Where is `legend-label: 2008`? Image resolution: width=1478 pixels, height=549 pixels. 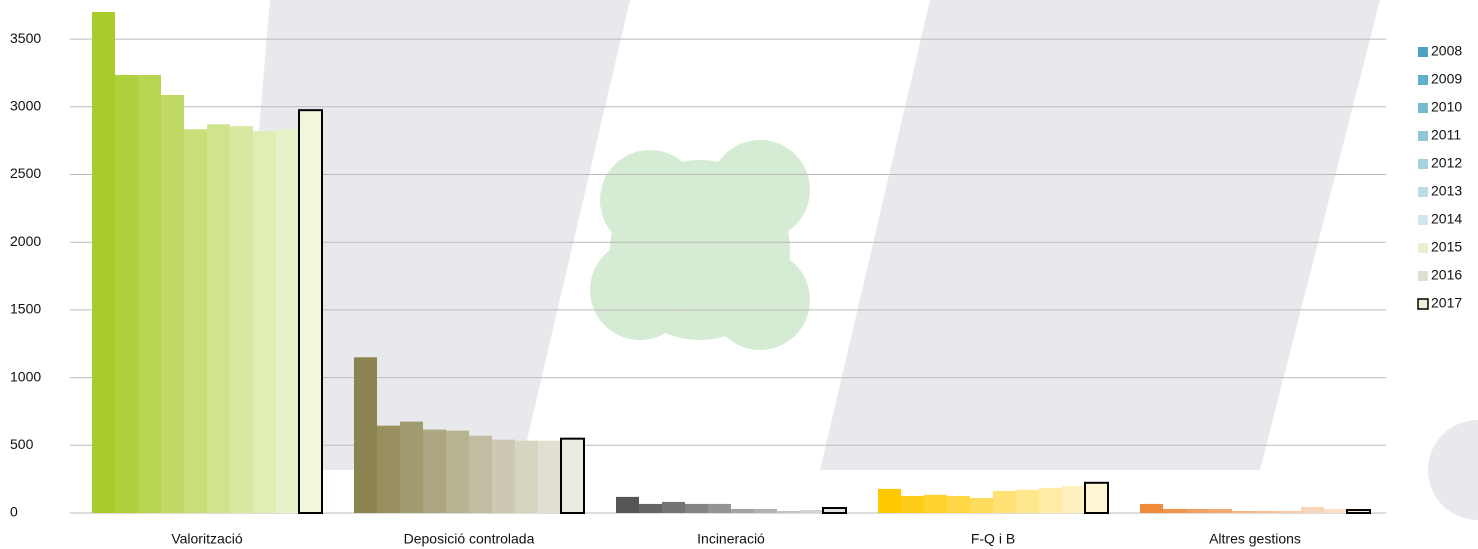
legend-label: 2008 is located at coordinates (1446, 51).